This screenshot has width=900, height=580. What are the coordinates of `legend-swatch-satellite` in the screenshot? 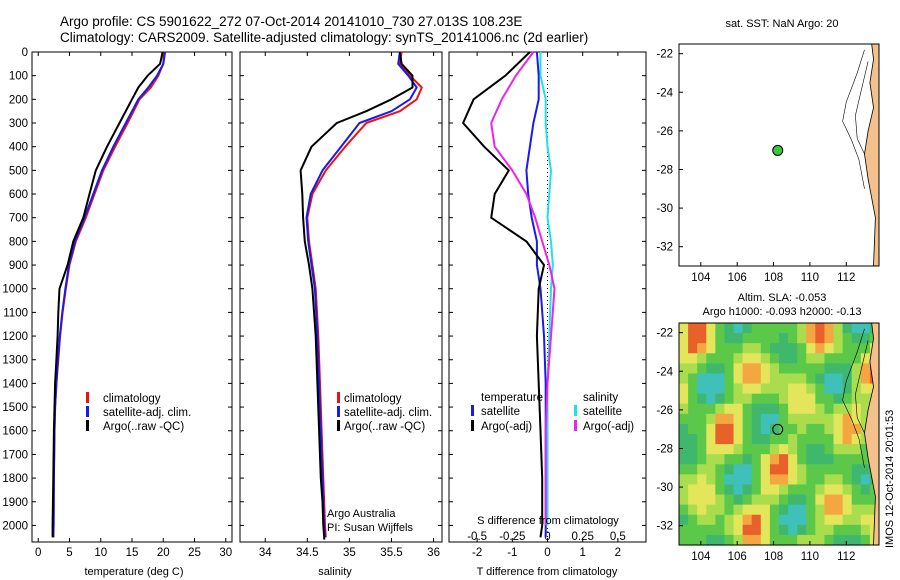 It's located at (472, 410).